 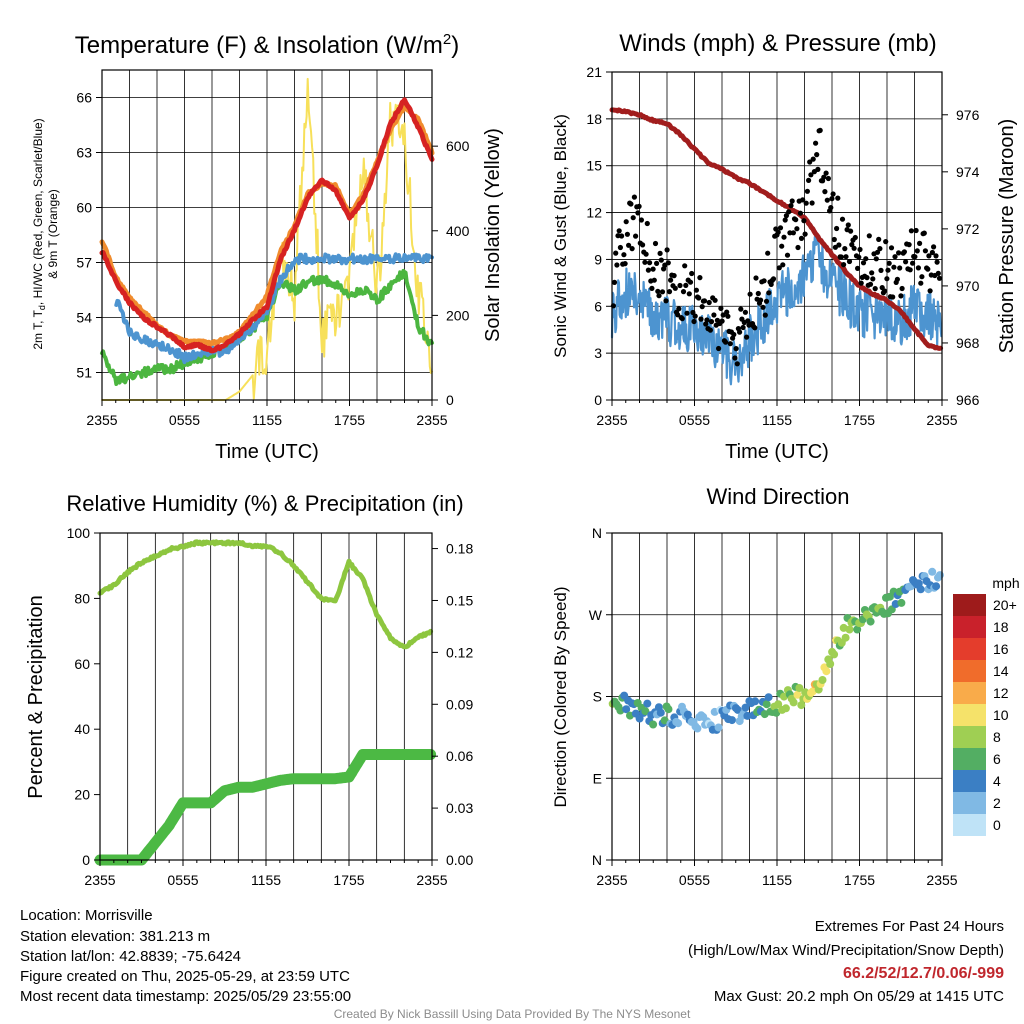 I want to click on series-red-line, so click(x=267, y=225).